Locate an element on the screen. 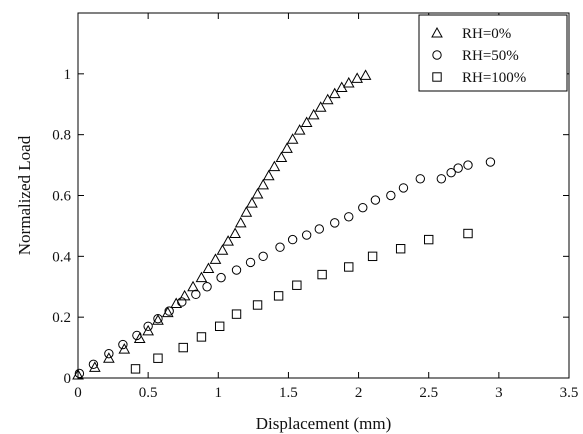 The height and width of the screenshot is (434, 583). legend-items: RH=0% RH=50% RH=100% is located at coordinates (478, 56).